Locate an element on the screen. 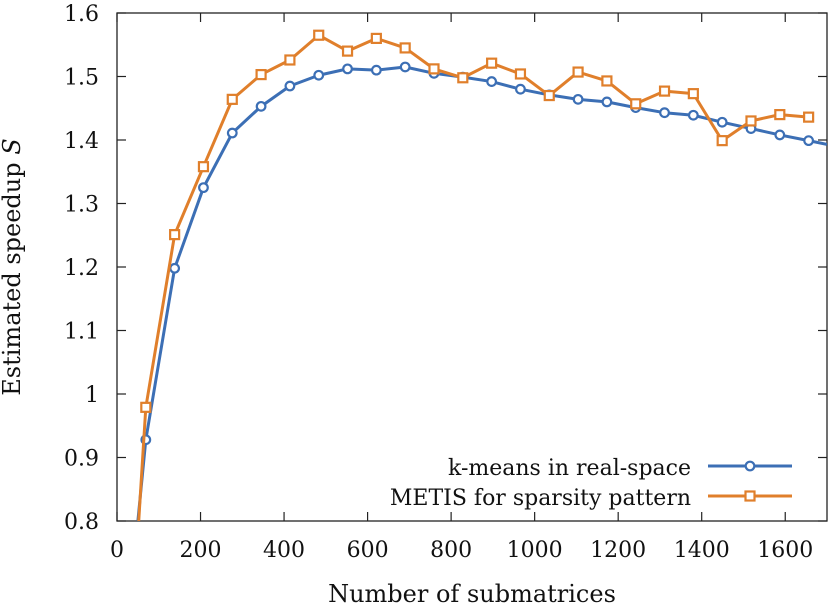 The image size is (830, 606). x-tick-label: 1600 is located at coordinates (785, 550).